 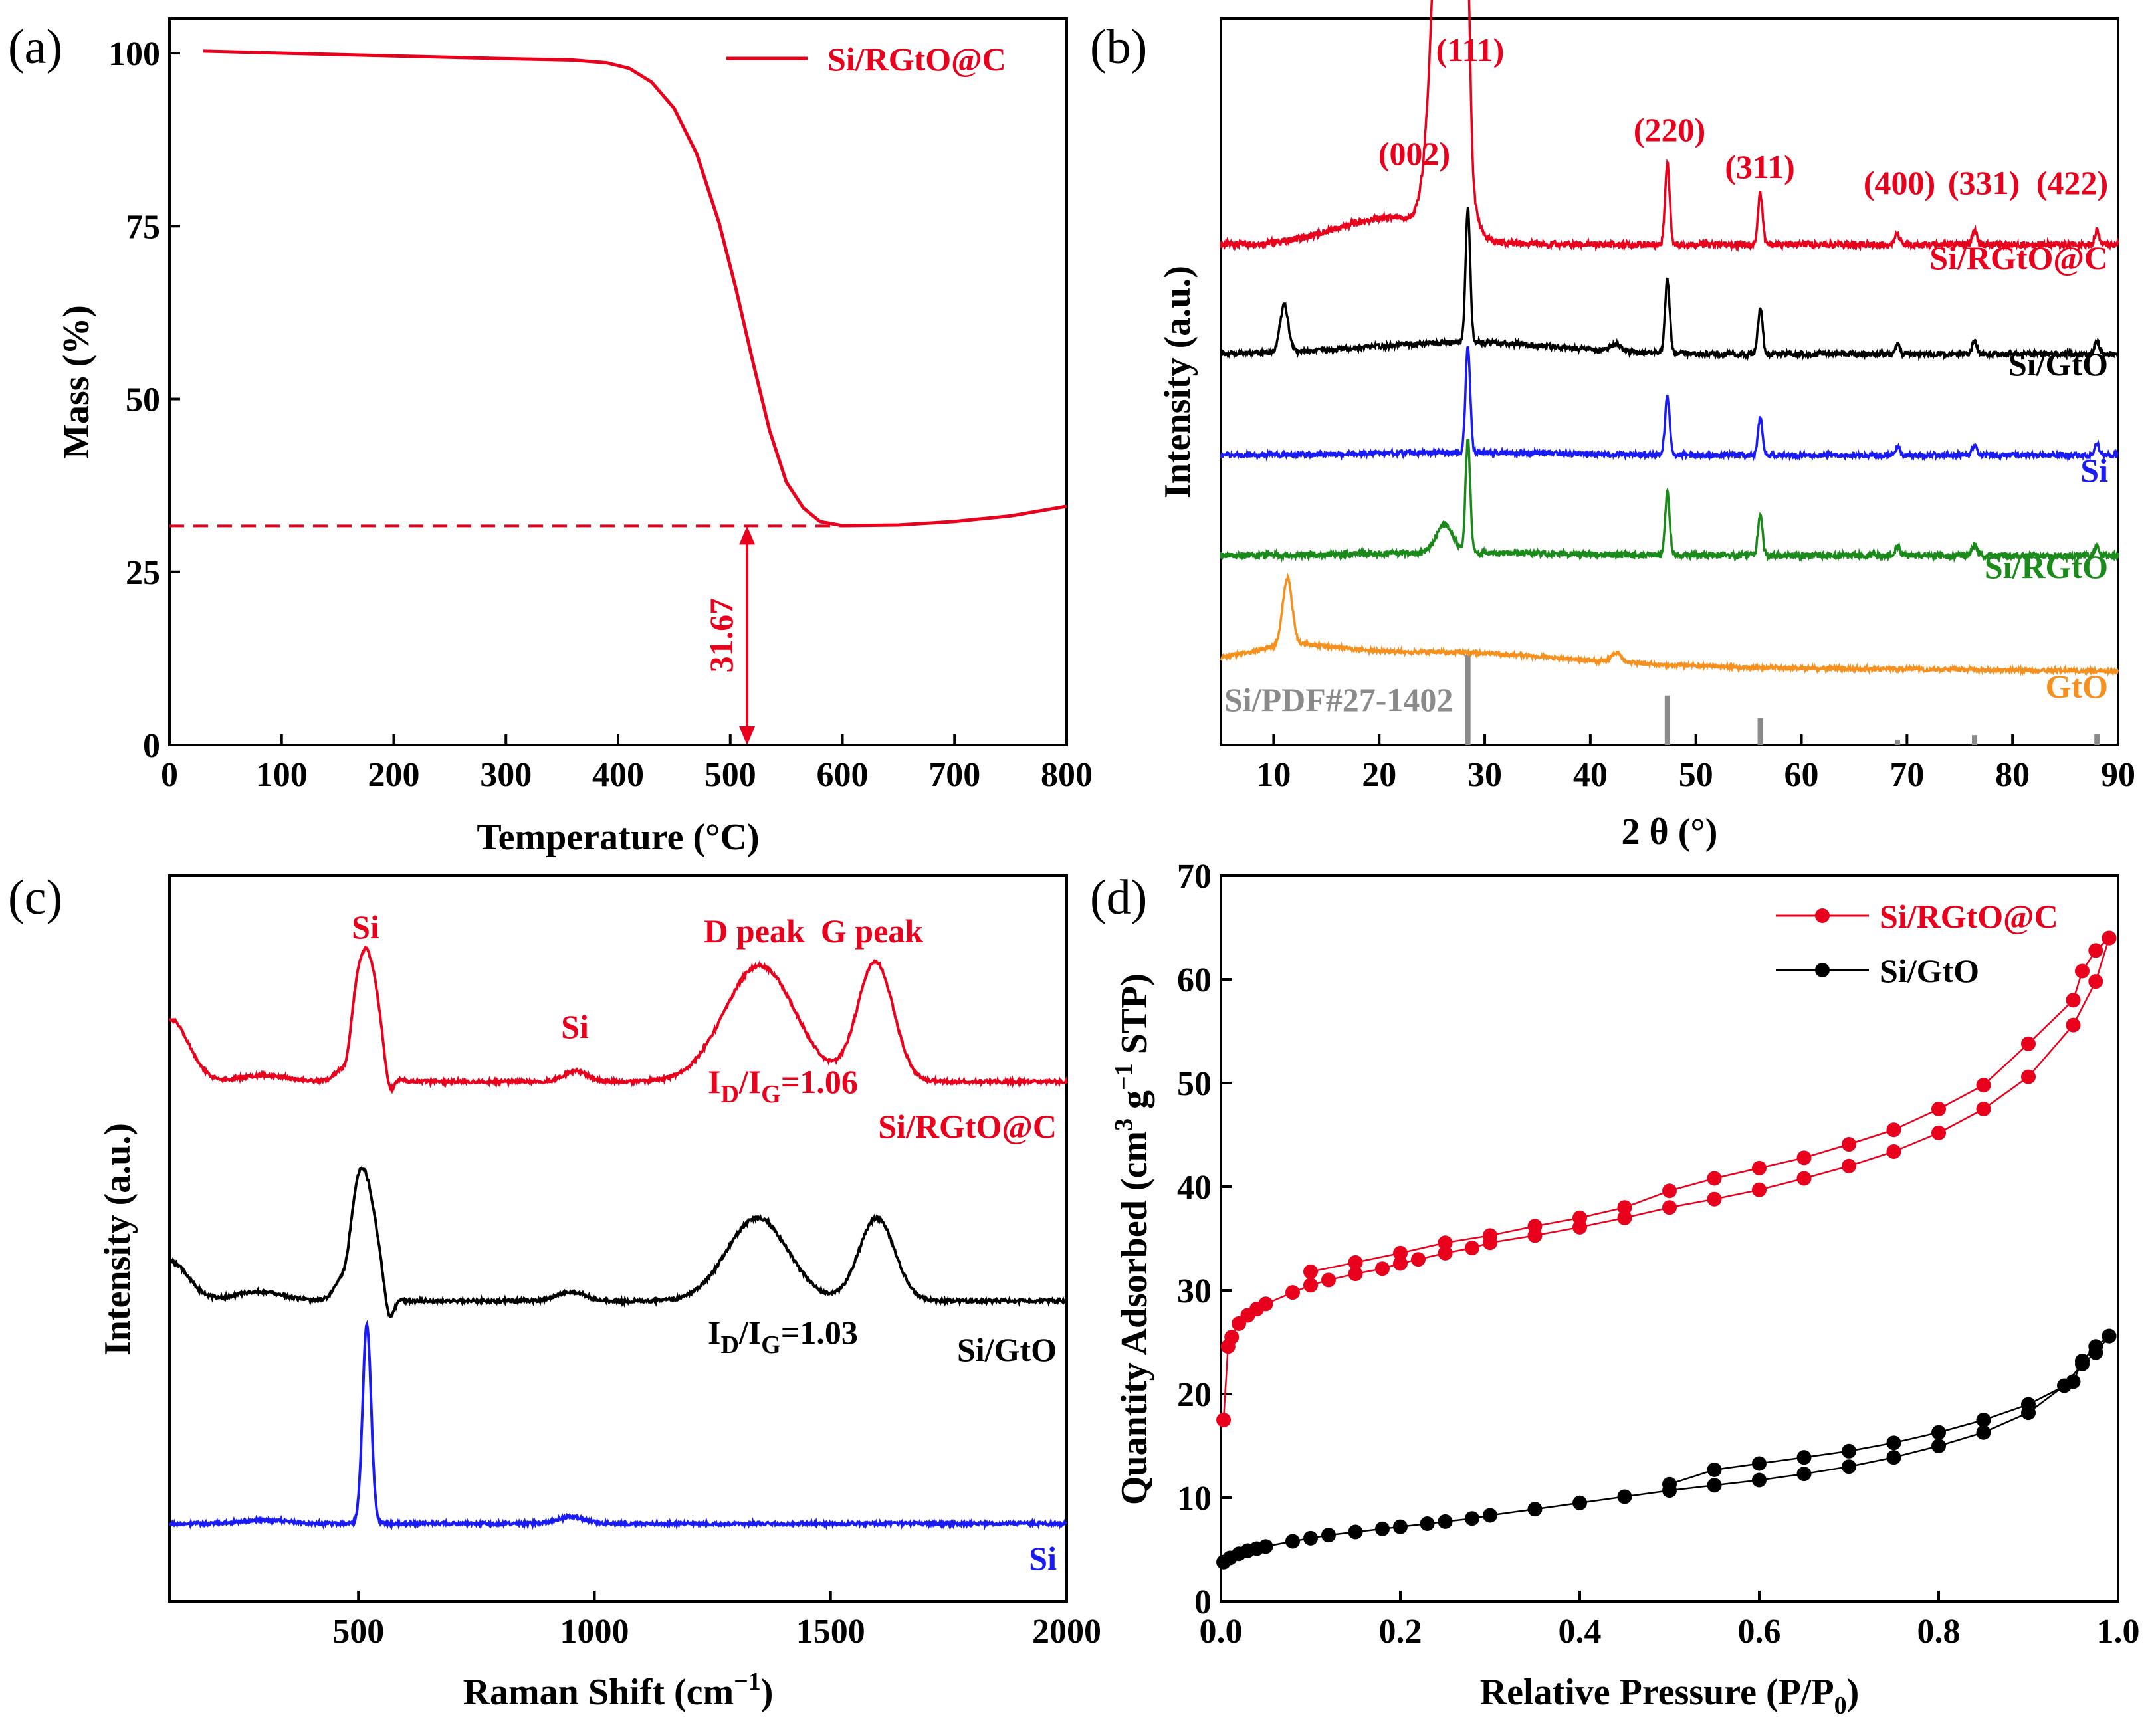 I want to click on panel-b-series-label: Si/GtO, so click(x=2058, y=364).